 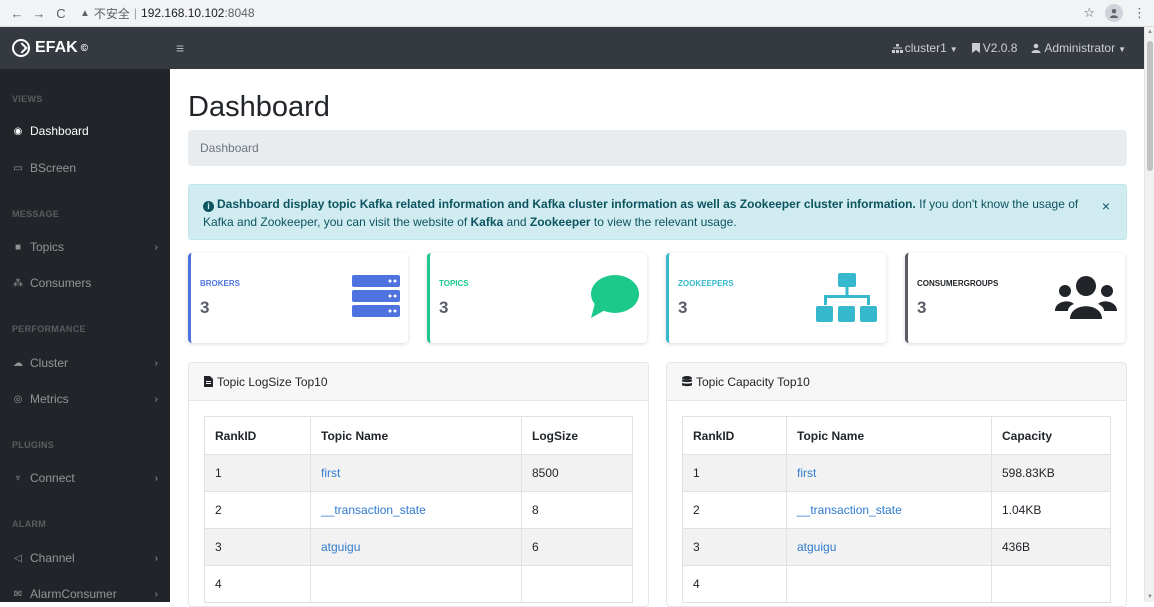 I want to click on bookmark-icon, so click(x=975, y=48).